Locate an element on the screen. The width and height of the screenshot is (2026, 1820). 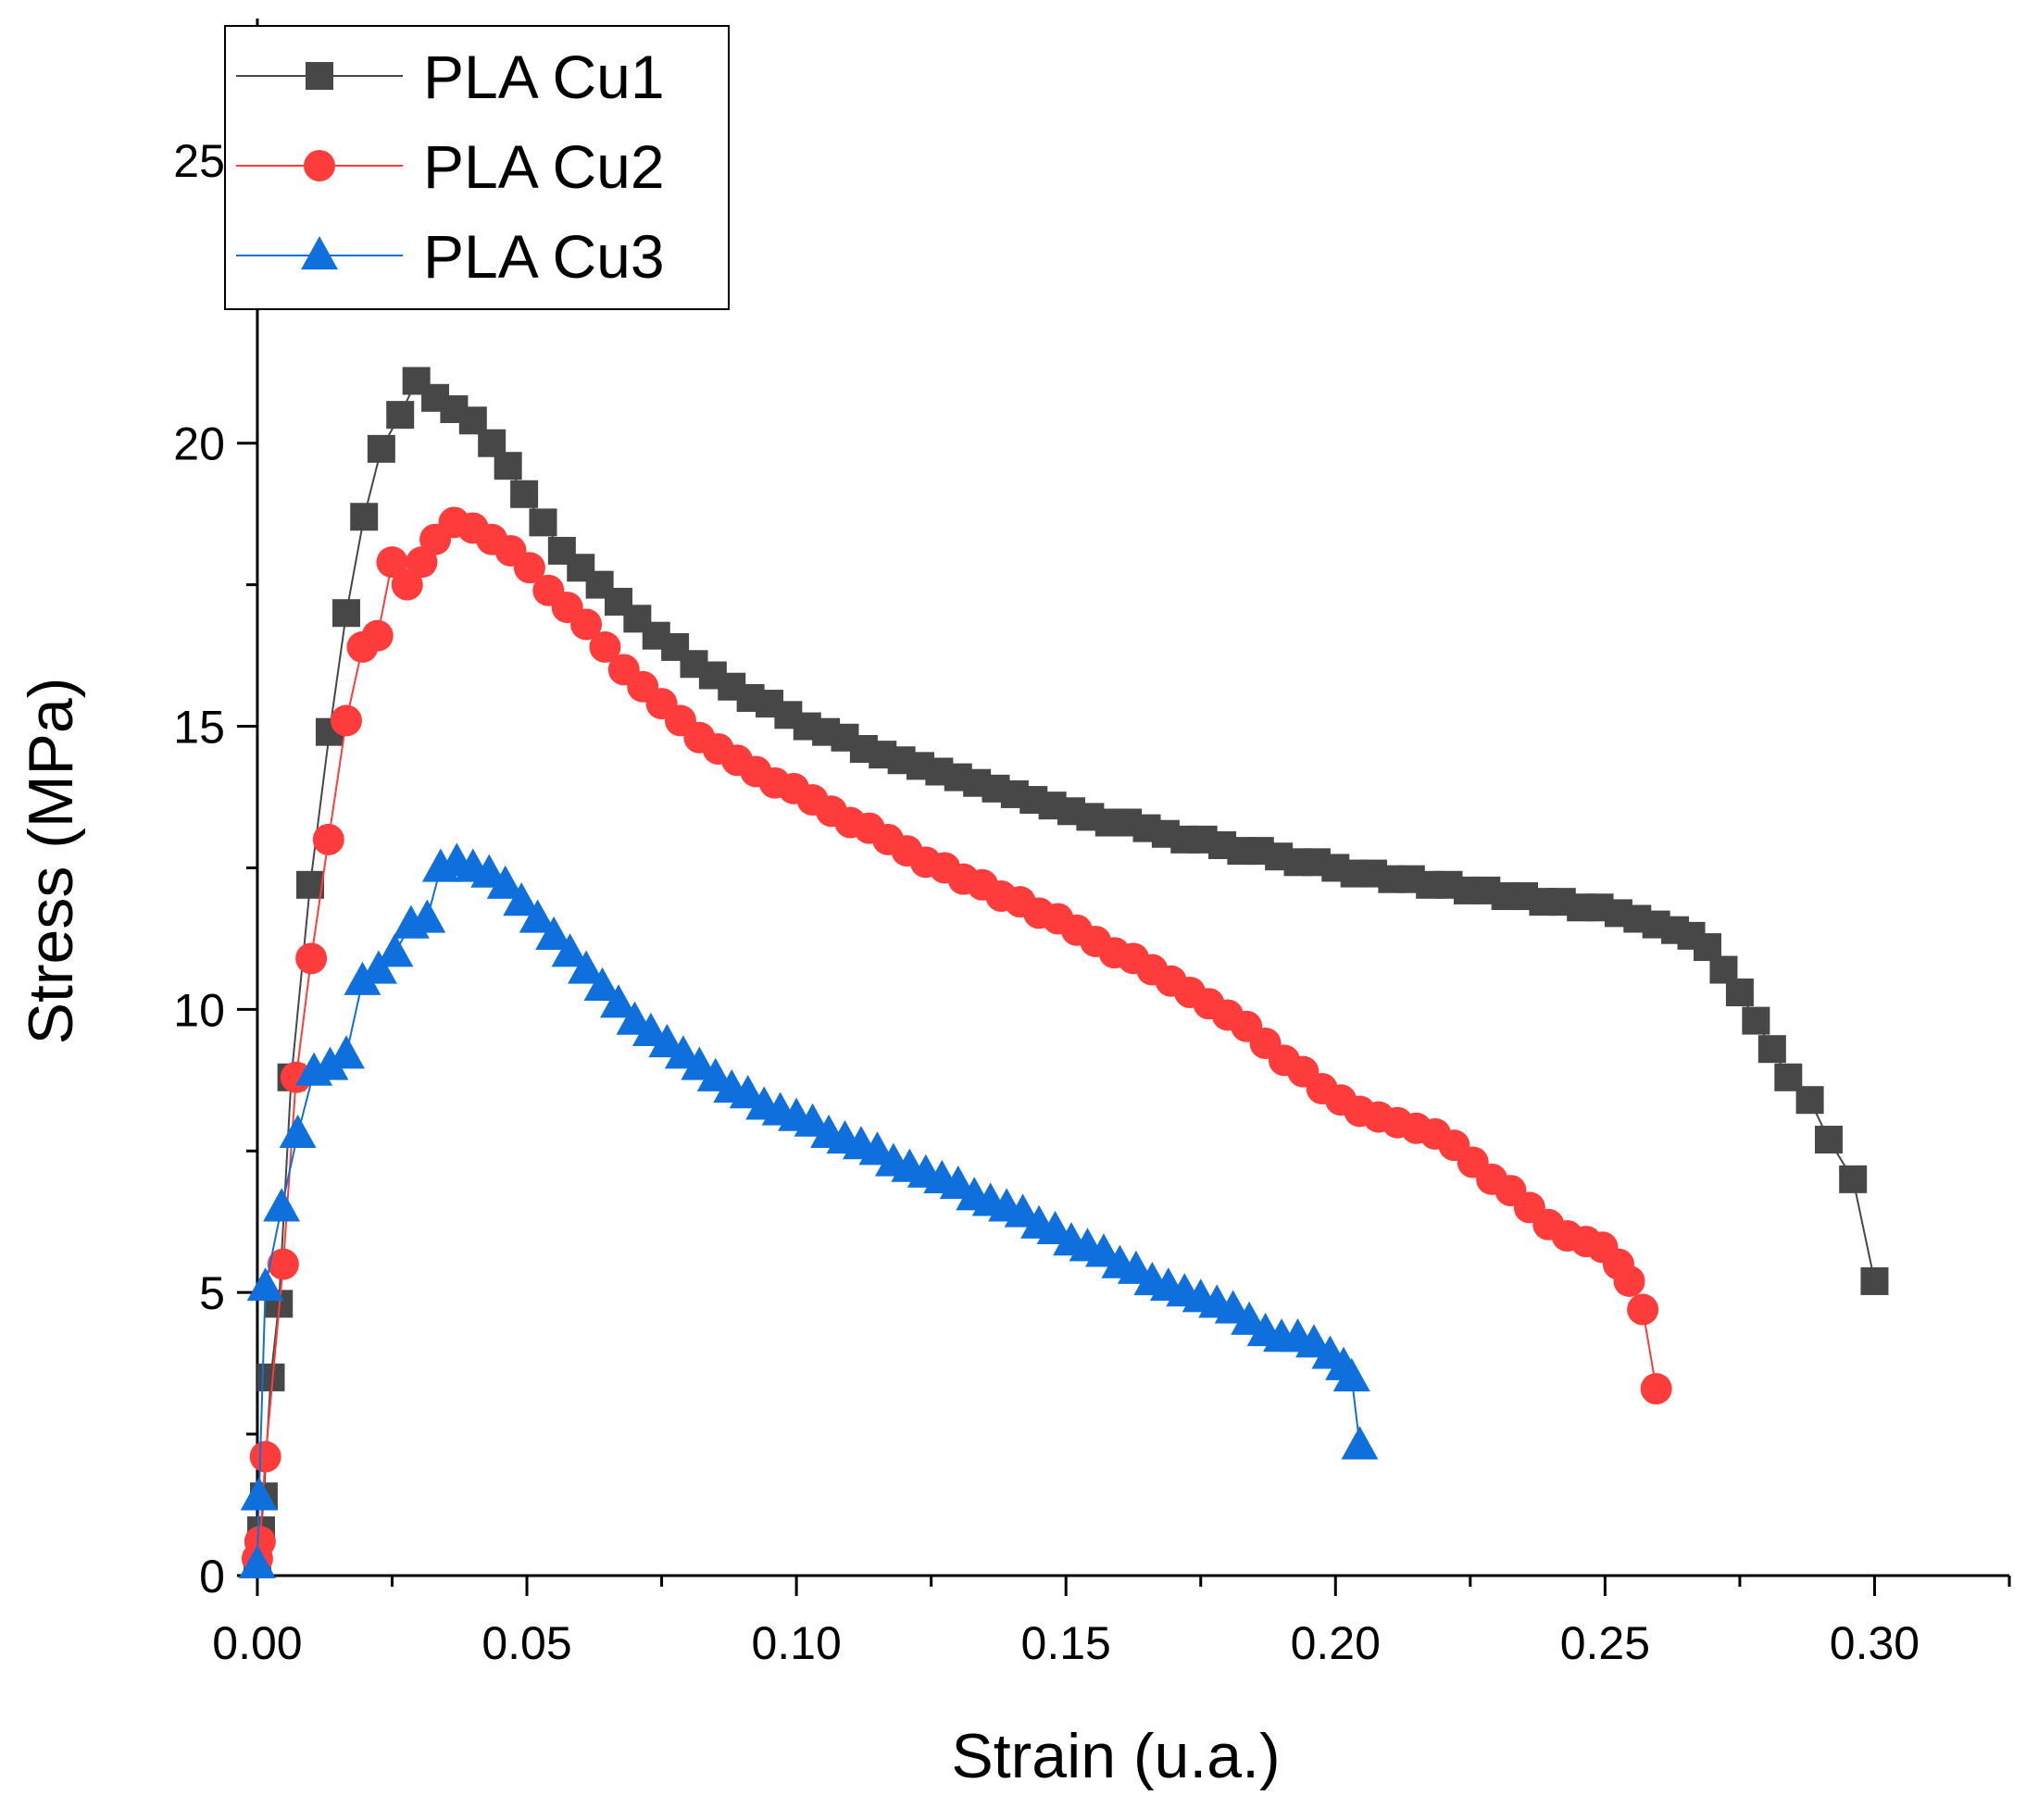
x-axis-ticks is located at coordinates (1133, 1586).